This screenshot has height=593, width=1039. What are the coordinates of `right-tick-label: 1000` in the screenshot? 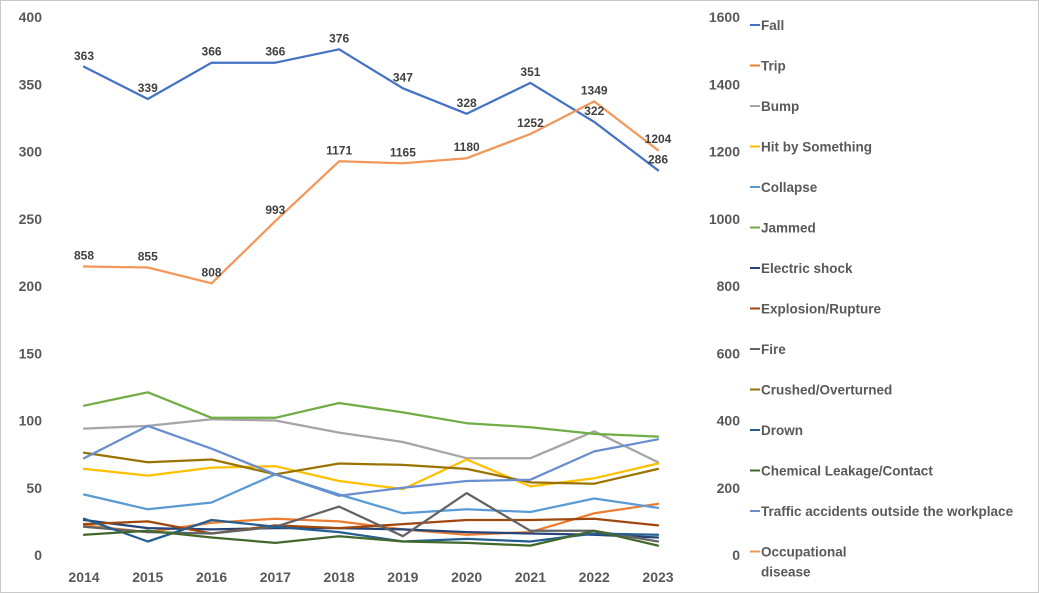 It's located at (724, 219).